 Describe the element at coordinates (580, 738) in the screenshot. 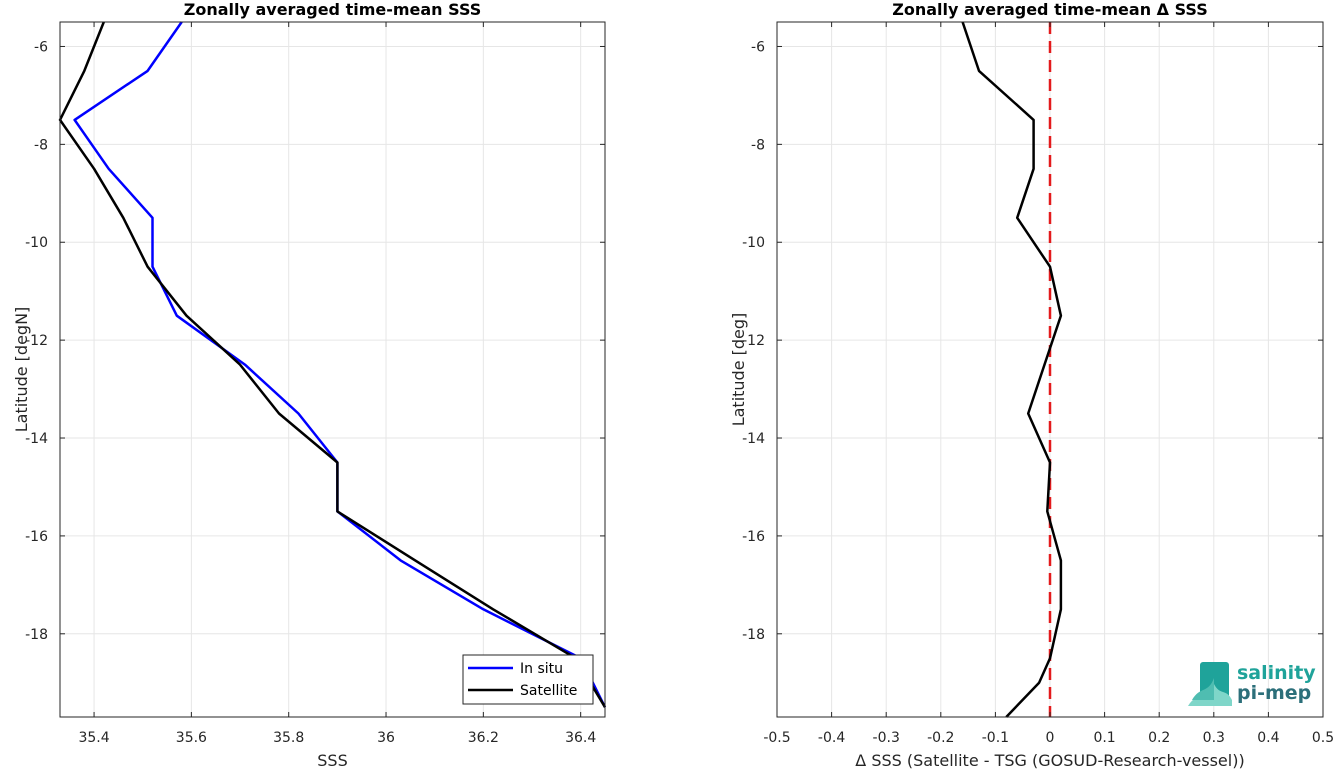

I see `x-tick-label: 36.4` at that location.